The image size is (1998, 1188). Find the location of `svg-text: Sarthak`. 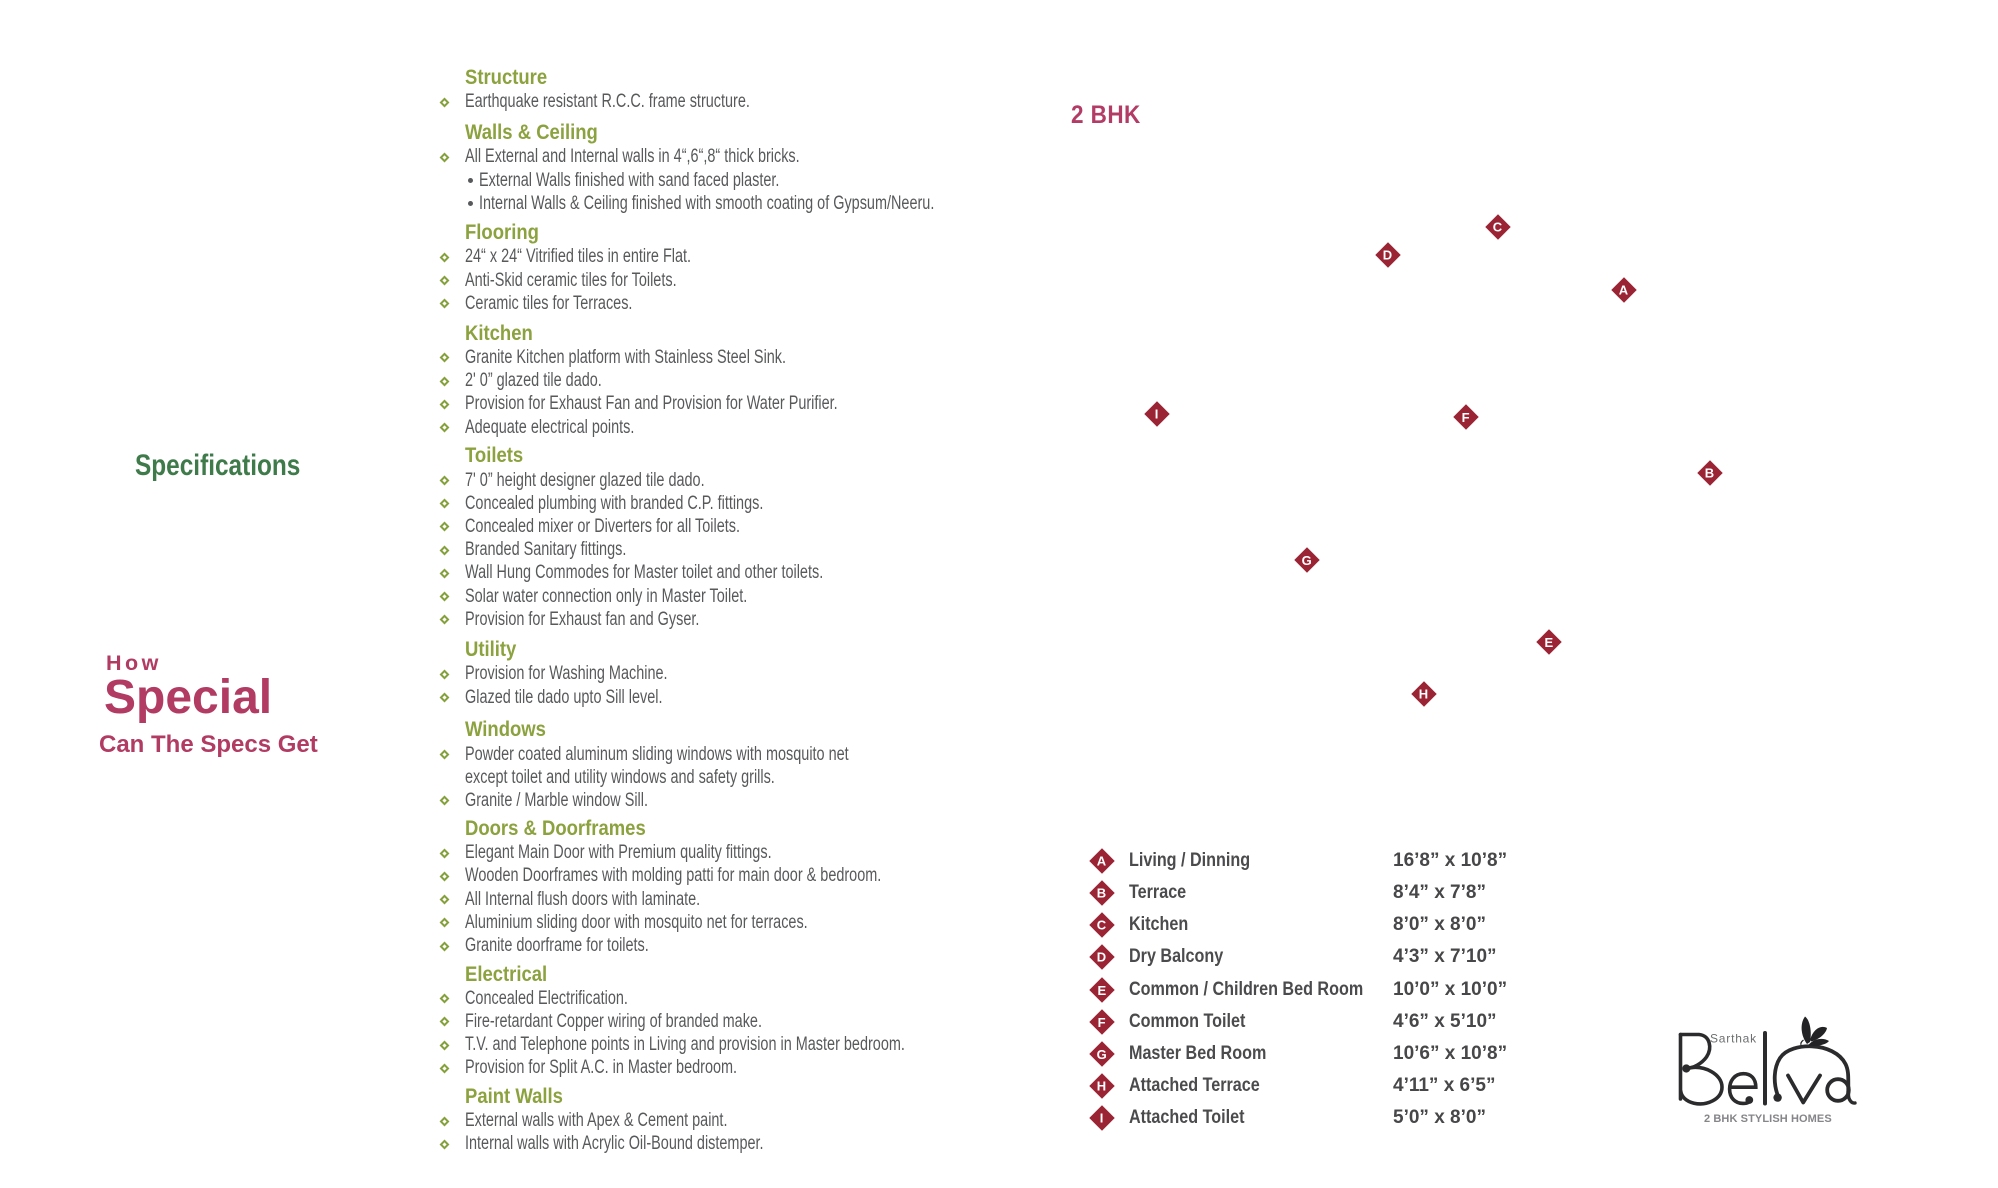

svg-text: Sarthak is located at coordinates (1733, 1039).